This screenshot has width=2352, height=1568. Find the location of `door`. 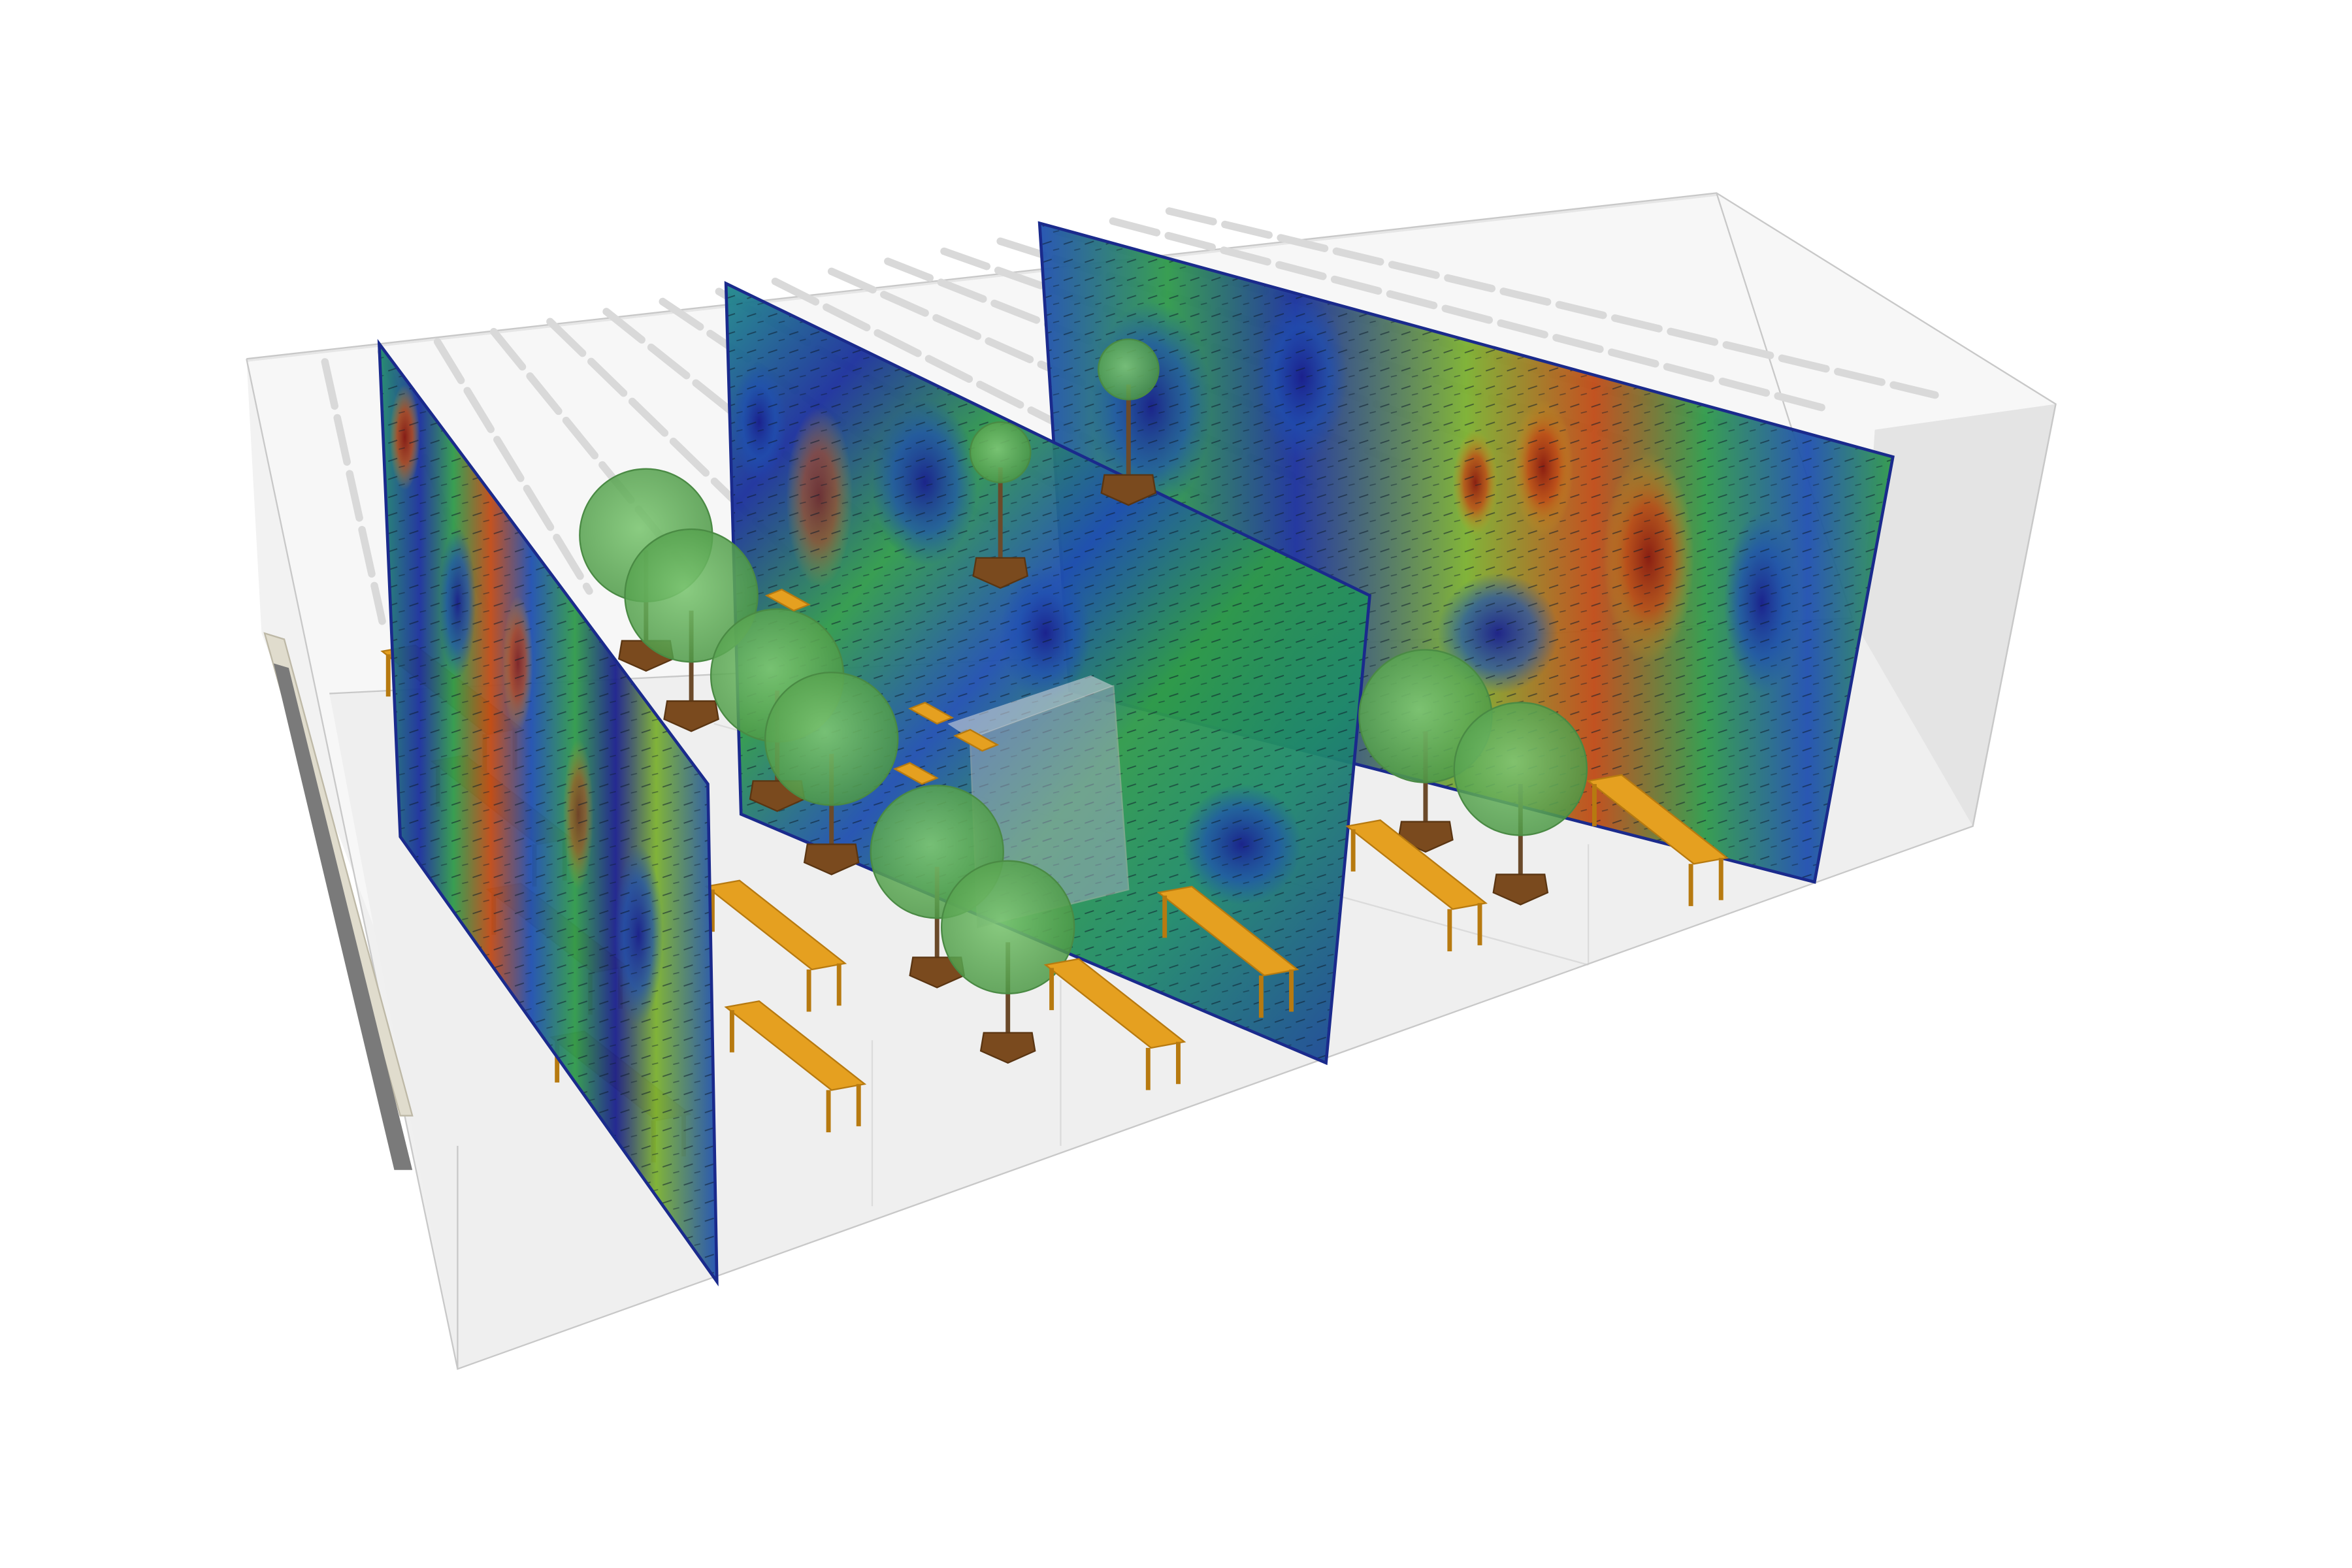

door is located at coordinates (338, 901).